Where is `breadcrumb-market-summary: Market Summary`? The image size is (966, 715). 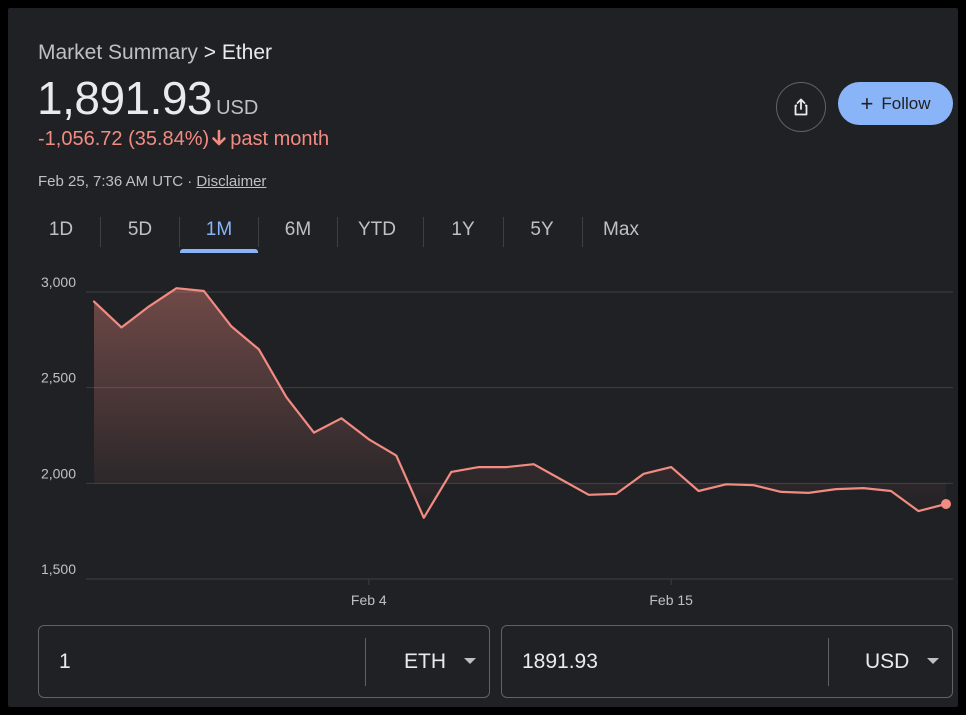
breadcrumb-market-summary: Market Summary is located at coordinates (118, 52).